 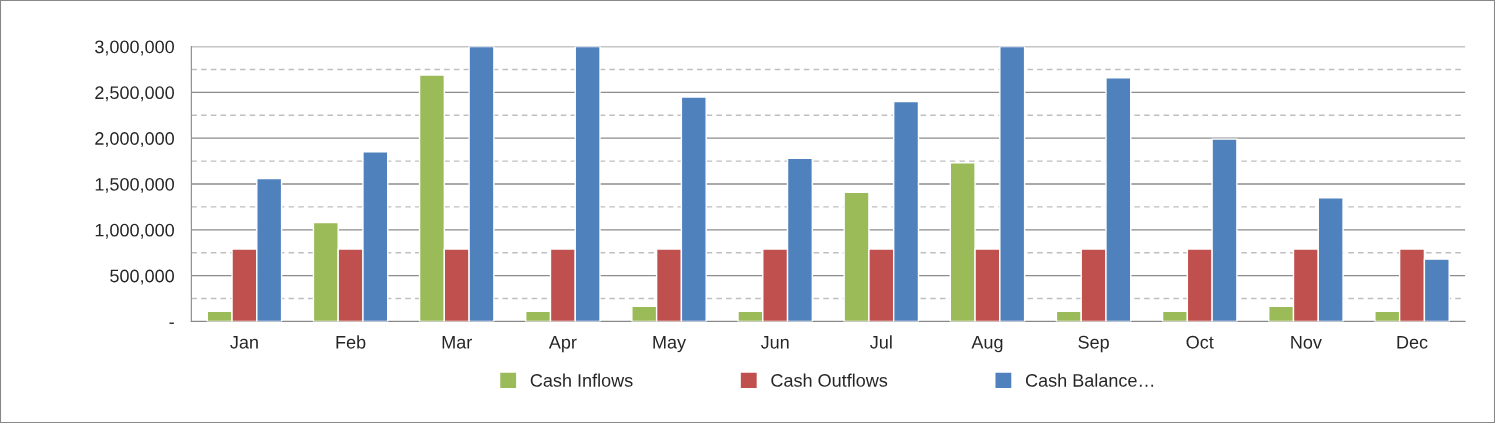 What do you see at coordinates (562, 344) in the screenshot?
I see `x-tick-label: Apr` at bounding box center [562, 344].